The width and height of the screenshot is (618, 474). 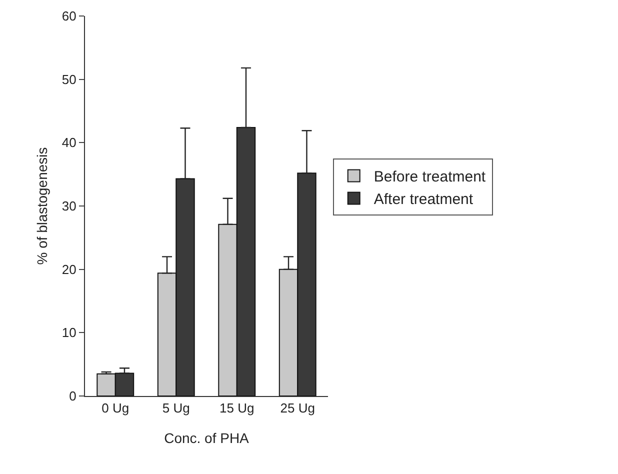 I want to click on legend-label: Before treatment, so click(x=430, y=177).